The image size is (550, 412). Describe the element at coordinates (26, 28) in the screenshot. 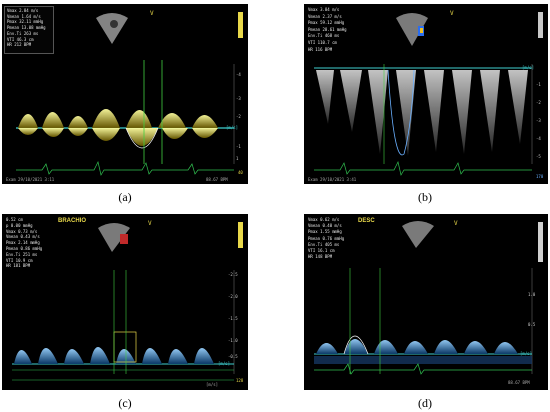

I see `meas-row: Pmean 13.08 mmHg` at that location.